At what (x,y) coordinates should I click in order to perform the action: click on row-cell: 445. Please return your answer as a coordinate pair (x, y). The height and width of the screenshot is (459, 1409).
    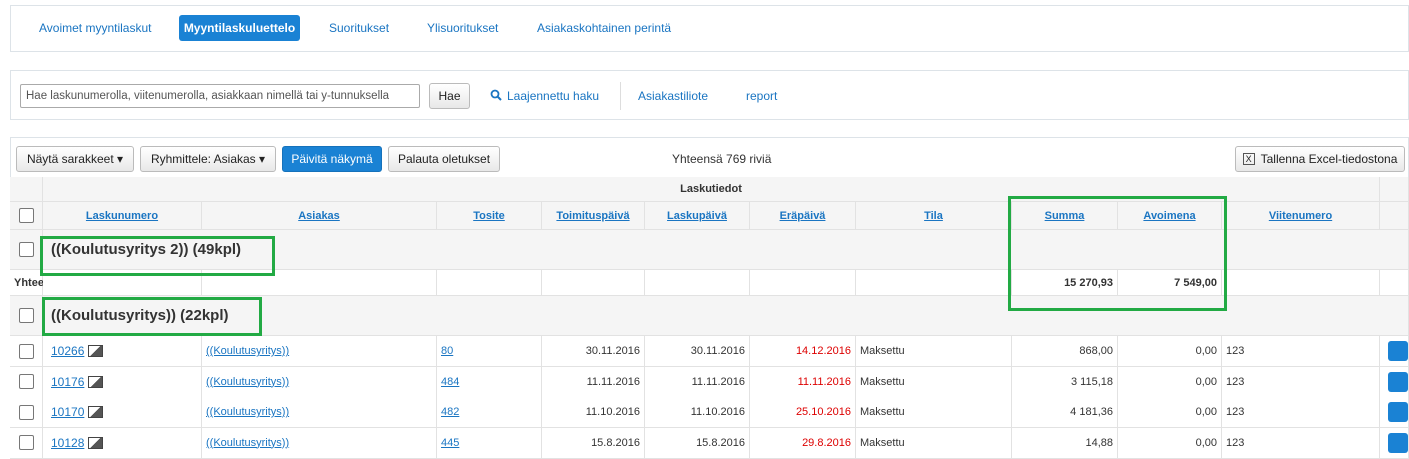
    Looking at the image, I should click on (489, 443).